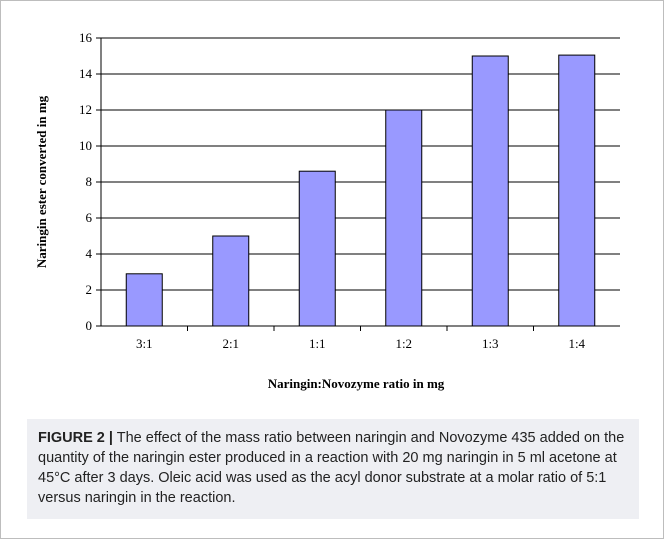 The width and height of the screenshot is (664, 539). I want to click on y-tick-label: 2, so click(89, 289).